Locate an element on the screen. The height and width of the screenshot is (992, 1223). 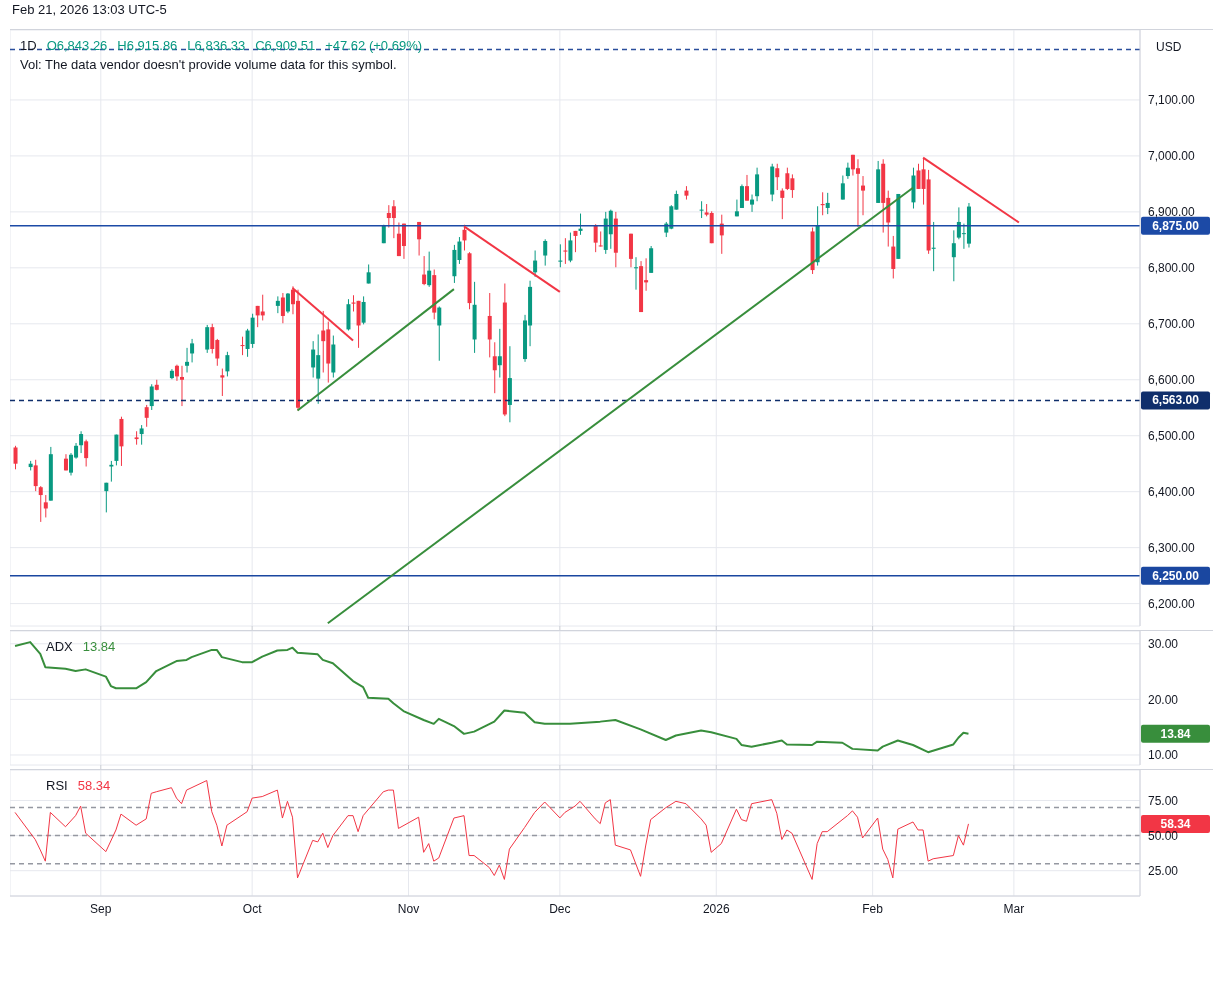
x-tick-label: Dec is located at coordinates (560, 908).